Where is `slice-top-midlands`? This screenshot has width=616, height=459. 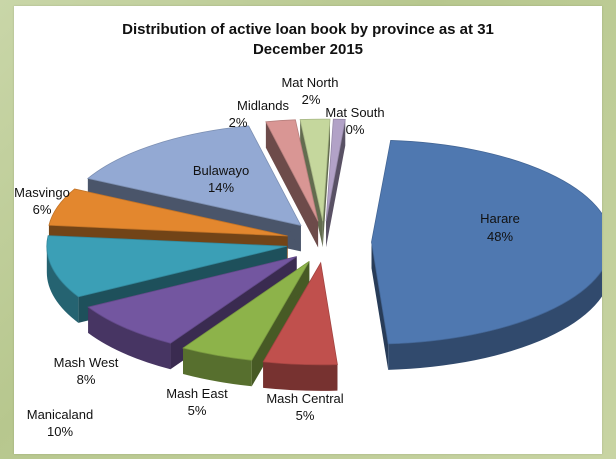
slice-top-midlands is located at coordinates (292, 170).